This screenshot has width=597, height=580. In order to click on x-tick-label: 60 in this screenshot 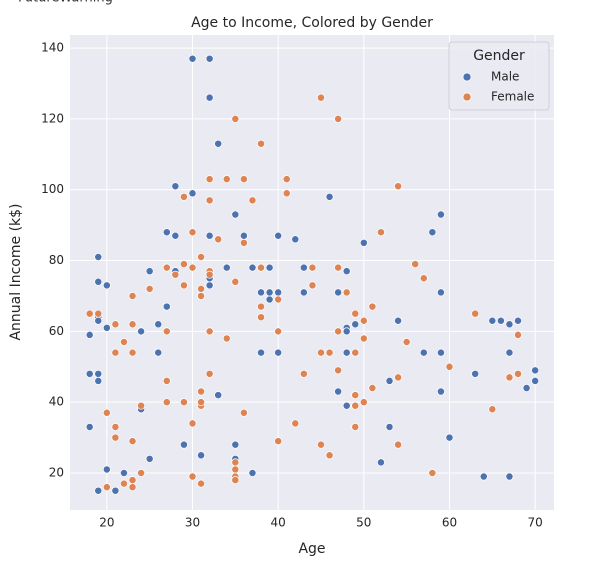, I will do `click(449, 523)`.